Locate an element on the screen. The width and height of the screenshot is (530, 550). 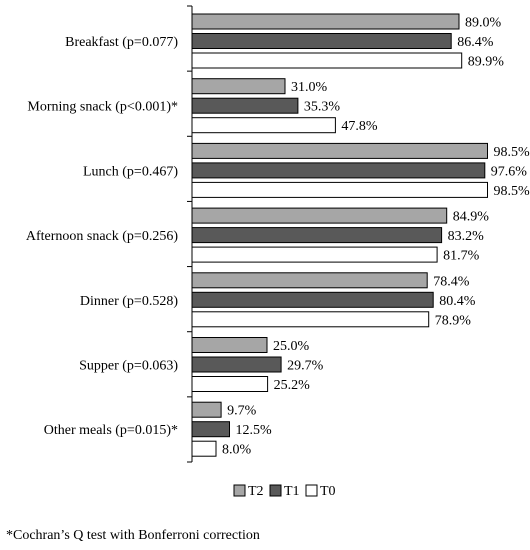
data-label: 78.9% is located at coordinates (453, 320).